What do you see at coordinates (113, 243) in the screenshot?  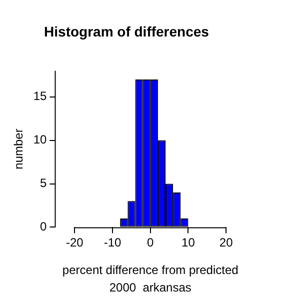 I see `x-tick-label: -10` at bounding box center [113, 243].